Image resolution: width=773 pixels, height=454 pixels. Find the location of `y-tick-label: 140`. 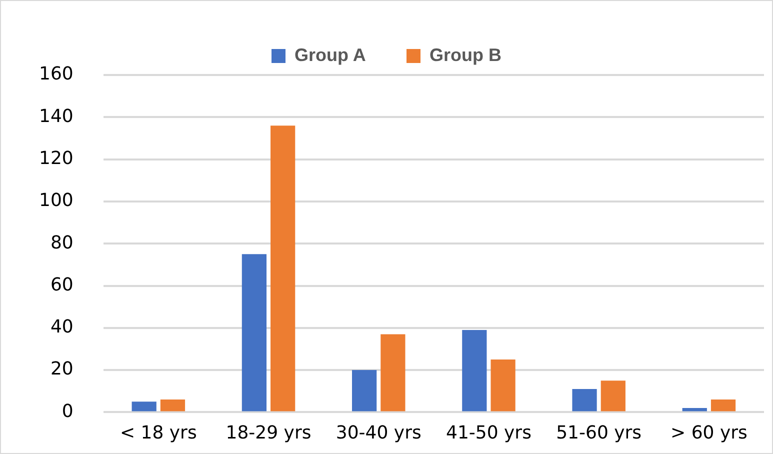

y-tick-label: 140 is located at coordinates (56, 116).